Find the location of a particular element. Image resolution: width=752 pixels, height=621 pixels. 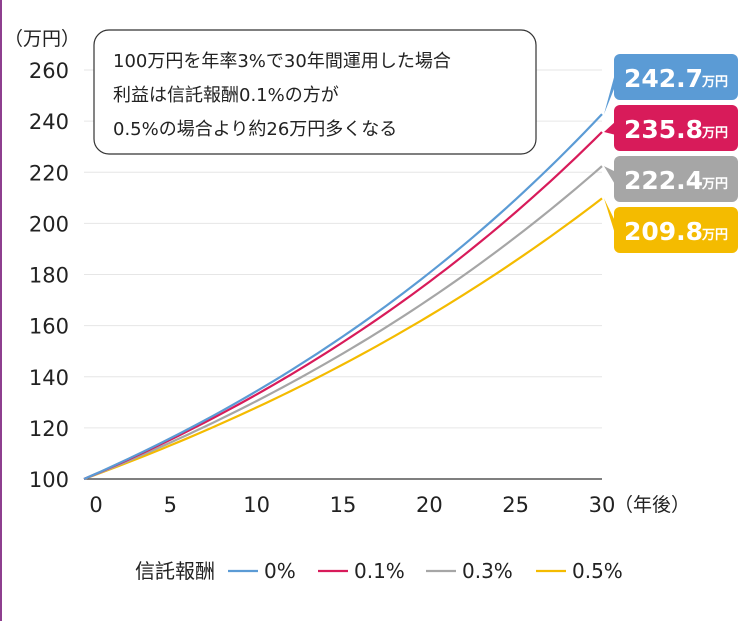

x-tick-label-25: 25 is located at coordinates (515, 505).